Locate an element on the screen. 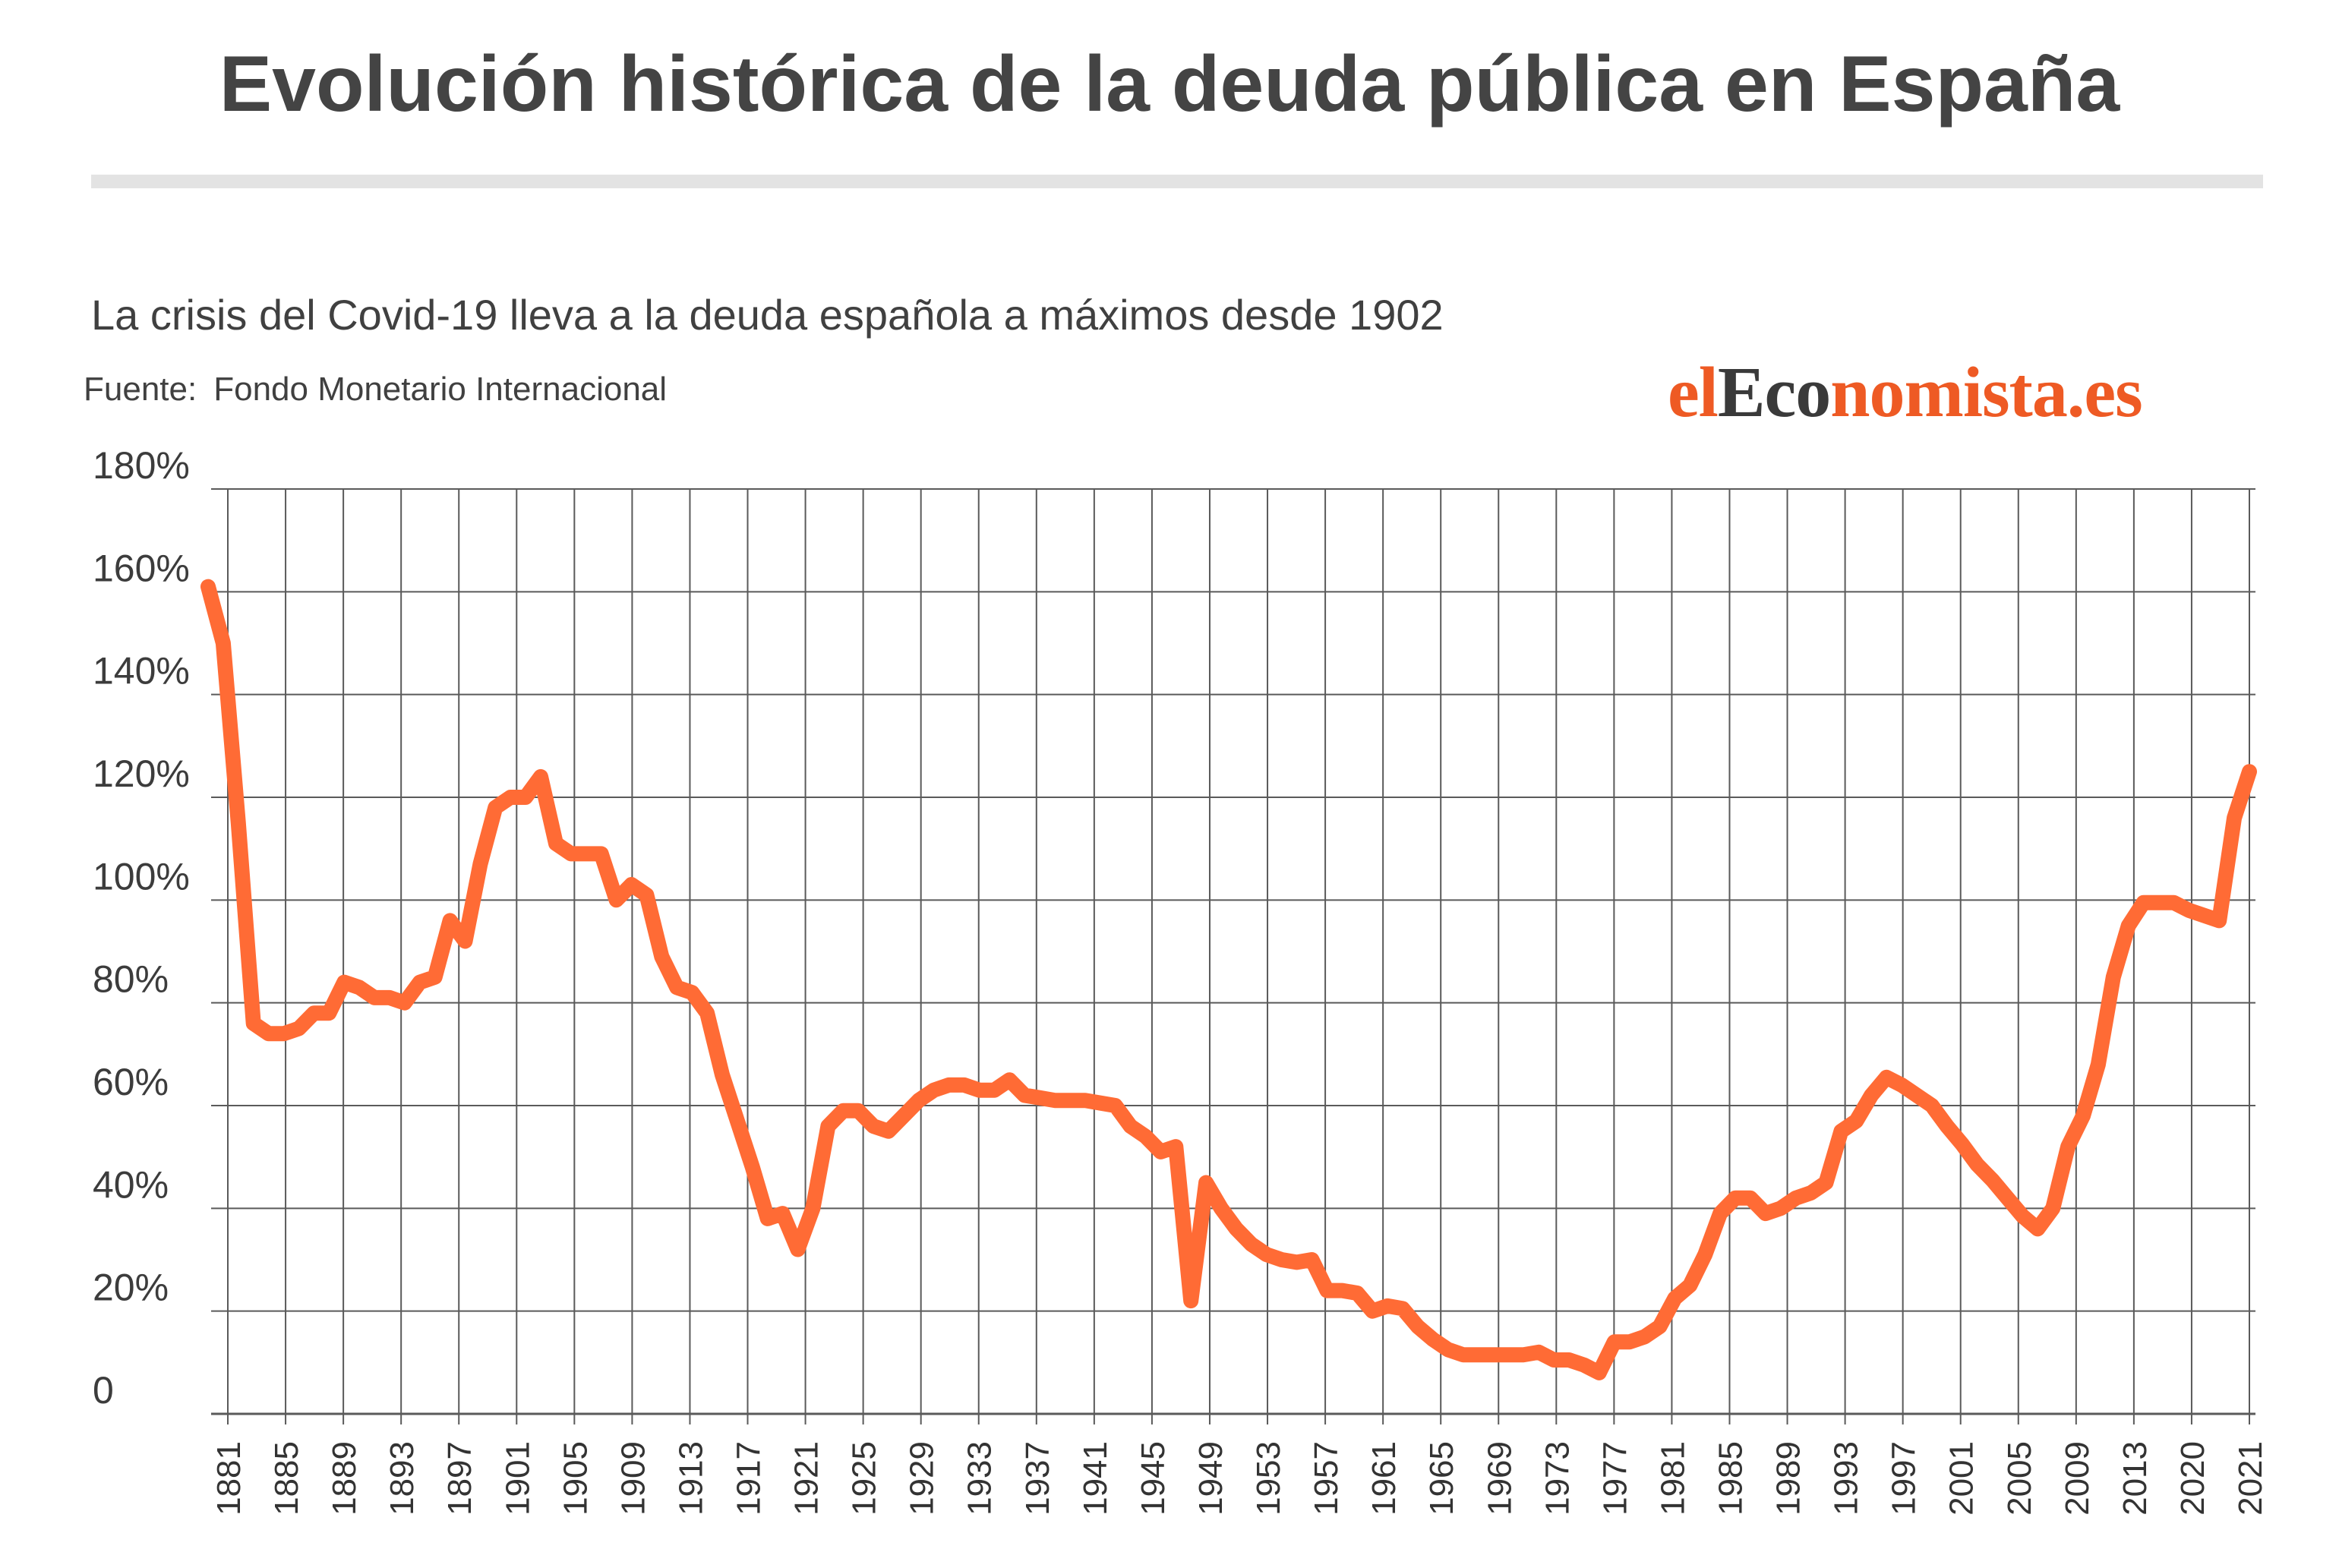 This screenshot has height=1568, width=2339. x-tick-label: 1885 is located at coordinates (286, 1479).